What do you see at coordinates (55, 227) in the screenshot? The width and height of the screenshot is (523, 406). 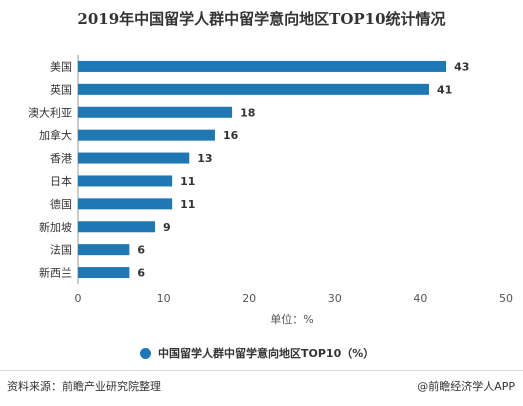 I see `category-label-7: 新加坡` at bounding box center [55, 227].